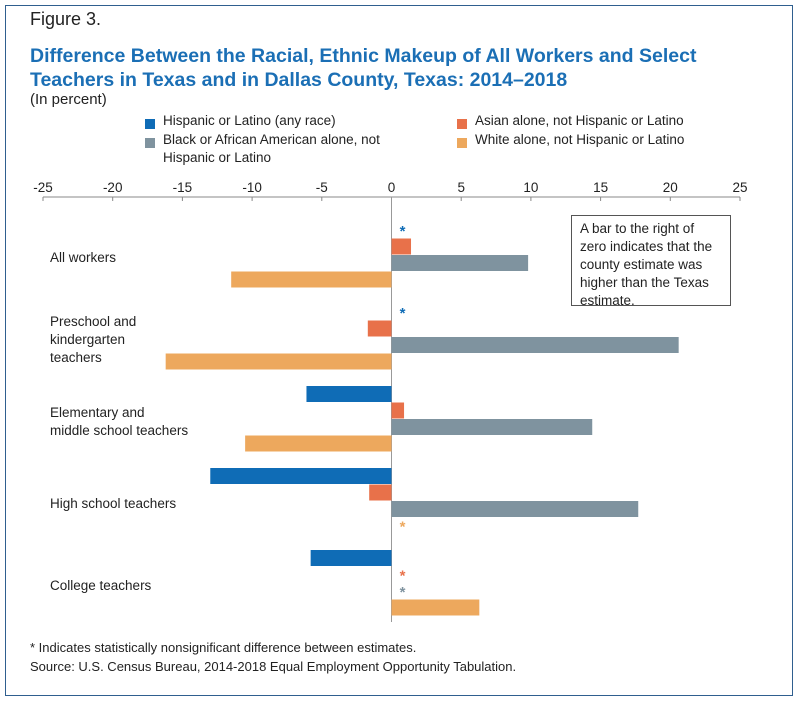 This screenshot has height=702, width=800. I want to click on x-tick-label: -20, so click(113, 187).